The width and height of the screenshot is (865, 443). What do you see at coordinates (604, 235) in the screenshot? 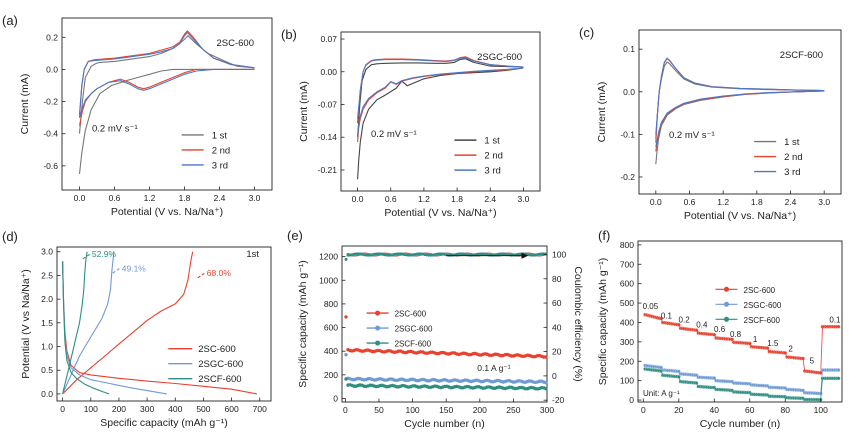
I see `panel-label-f: (f)` at bounding box center [604, 235].